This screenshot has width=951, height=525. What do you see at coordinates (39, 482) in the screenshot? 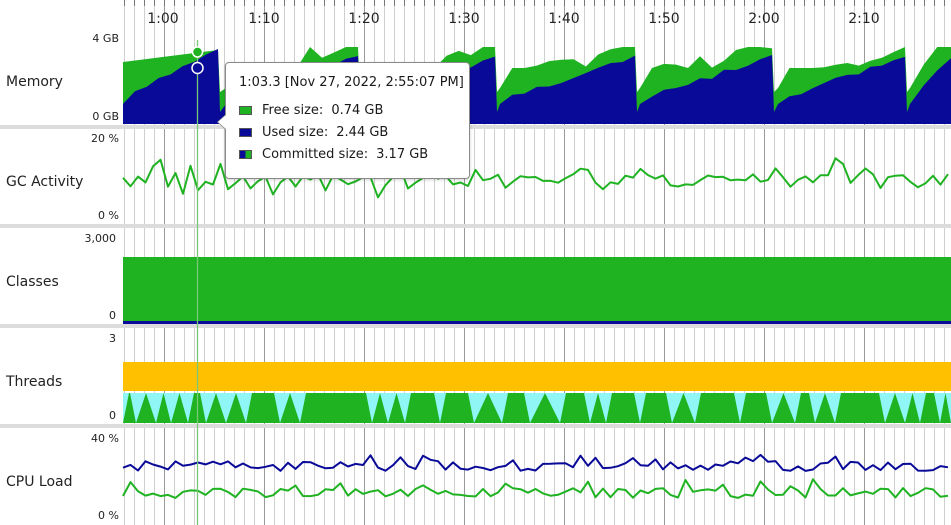
I see `cpu-panel-label: CPU Load` at bounding box center [39, 482].